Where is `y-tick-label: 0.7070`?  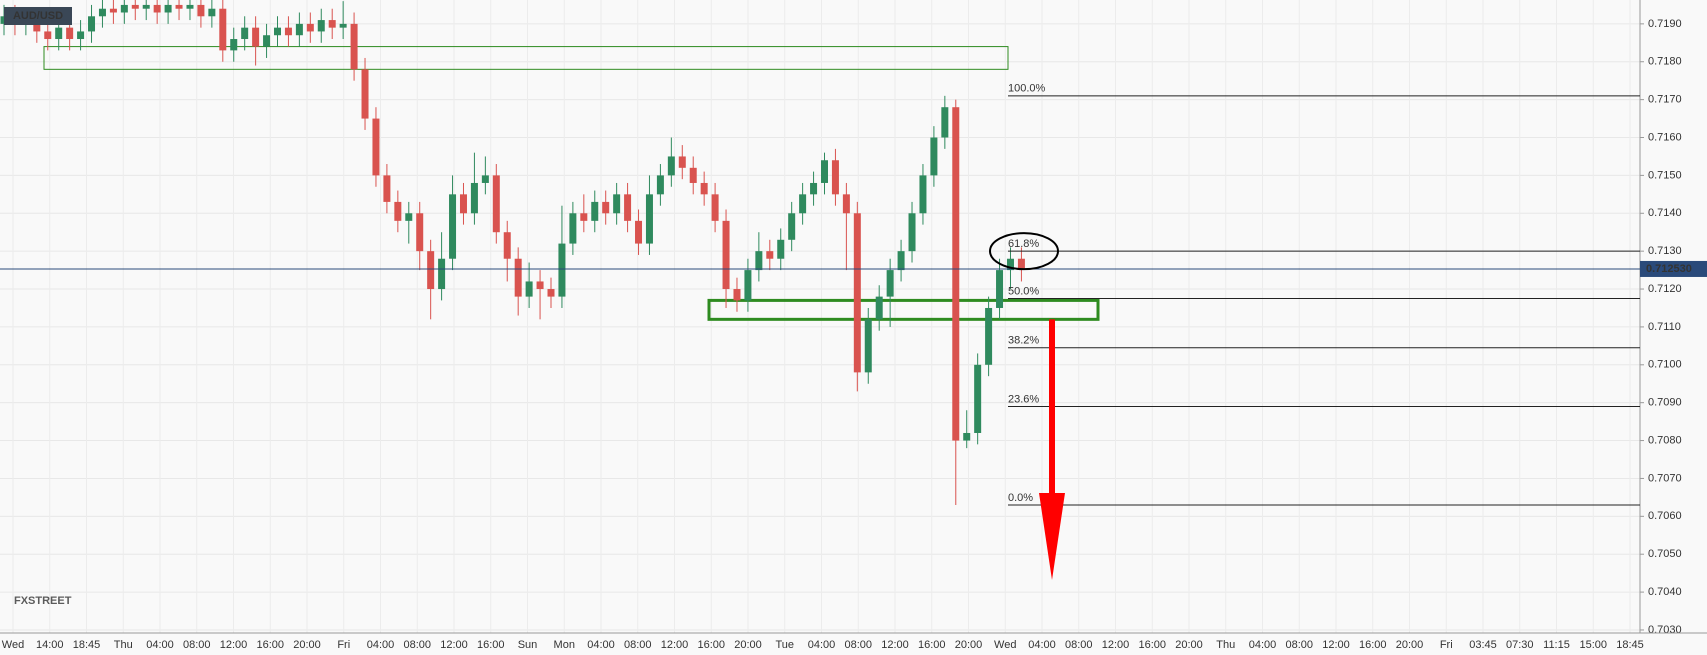
y-tick-label: 0.7070 is located at coordinates (1665, 478).